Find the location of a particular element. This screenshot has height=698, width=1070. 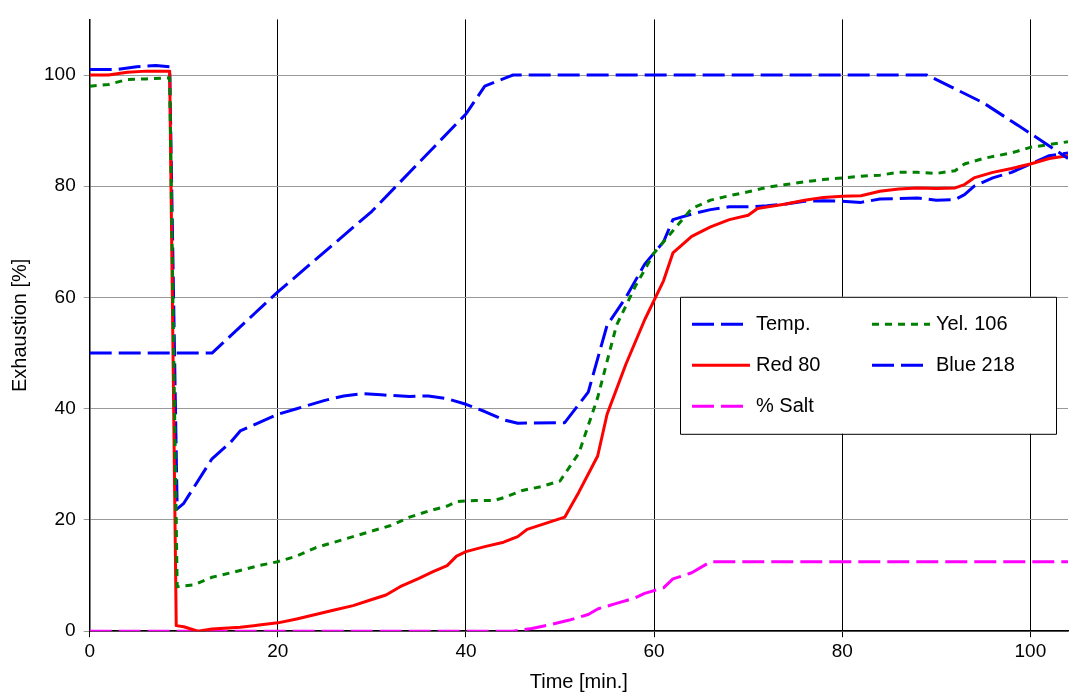

x-tick-label: 20 is located at coordinates (278, 650).